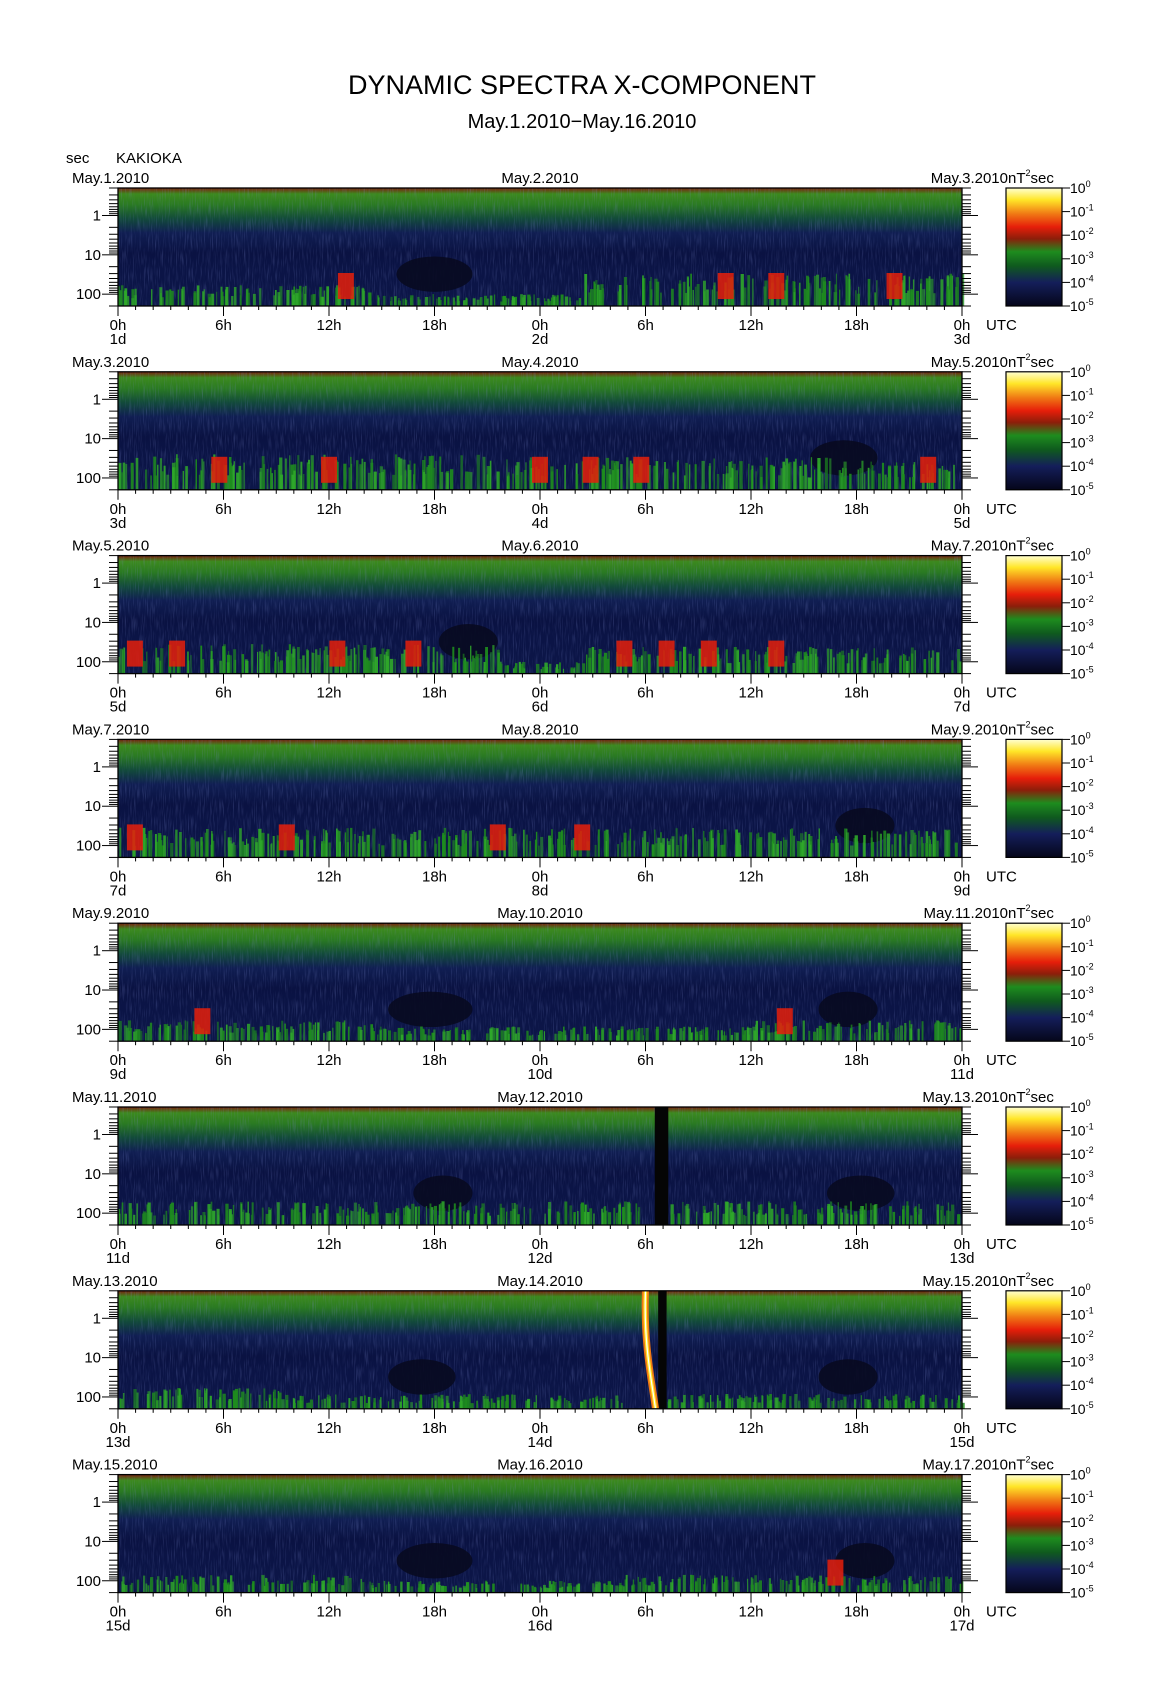  Describe the element at coordinates (1080, 1106) in the screenshot. I see `colorbar-tick-label: 100` at that location.